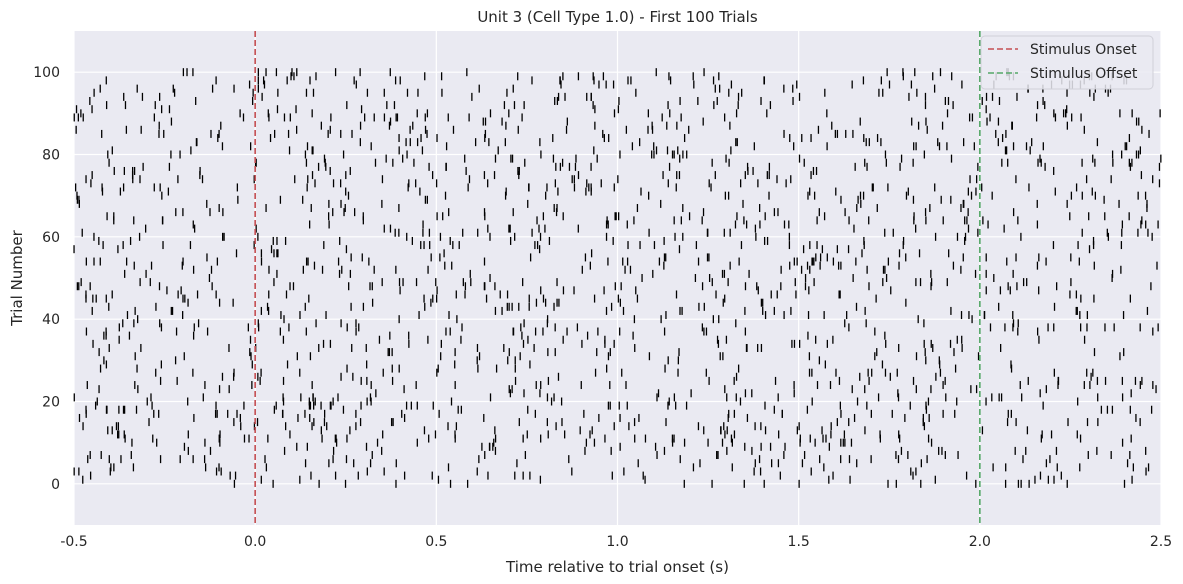 The width and height of the screenshot is (1183, 584). I want to click on y-tick-labels: 0 20 40 60 80 100, so click(46, 279).